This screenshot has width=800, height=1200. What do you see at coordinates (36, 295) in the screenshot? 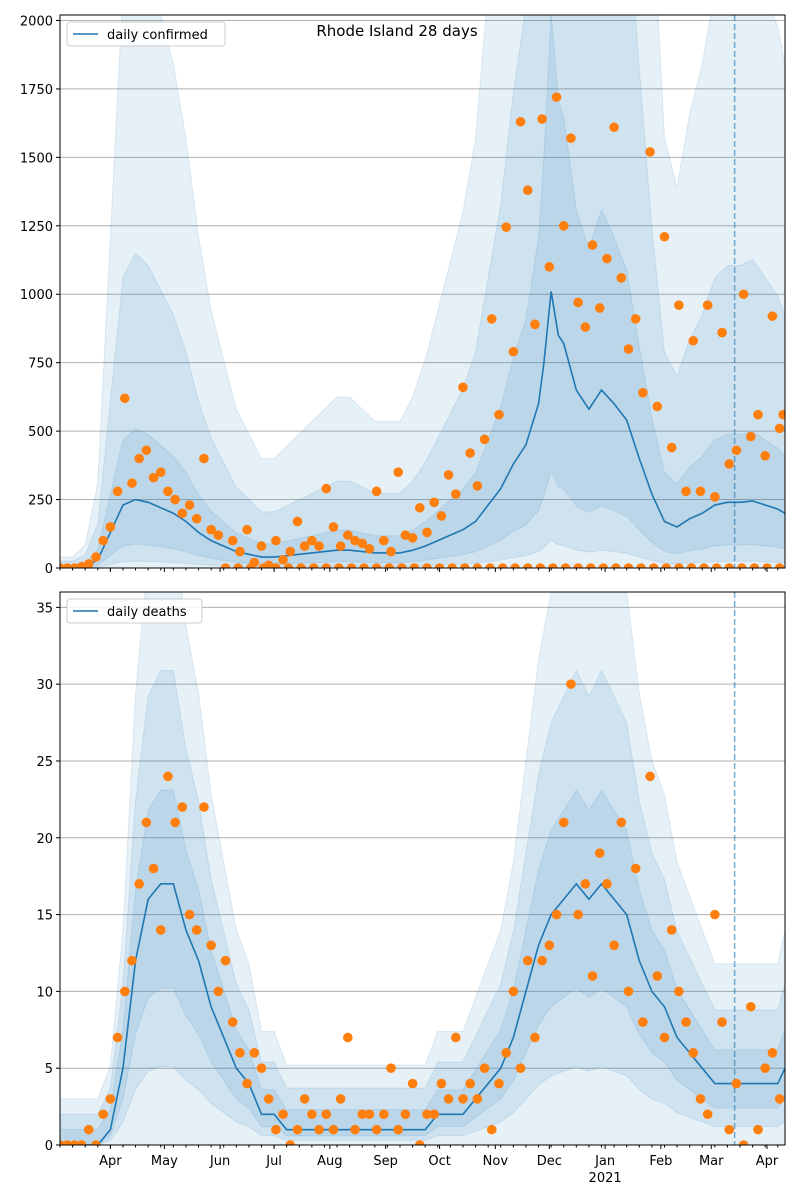
I see `y-tick-label: 1000` at bounding box center [36, 295].